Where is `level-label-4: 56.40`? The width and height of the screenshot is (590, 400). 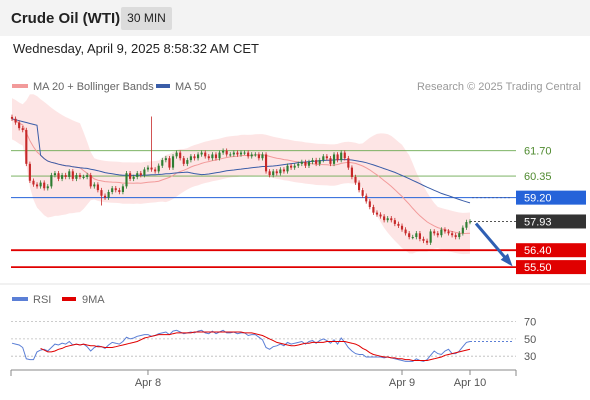 level-label-4: 56.40 is located at coordinates (538, 251).